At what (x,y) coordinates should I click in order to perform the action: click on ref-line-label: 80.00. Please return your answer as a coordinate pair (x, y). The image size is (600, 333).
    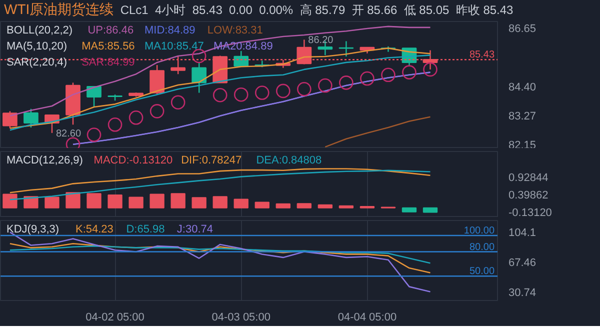
    Looking at the image, I should click on (482, 247).